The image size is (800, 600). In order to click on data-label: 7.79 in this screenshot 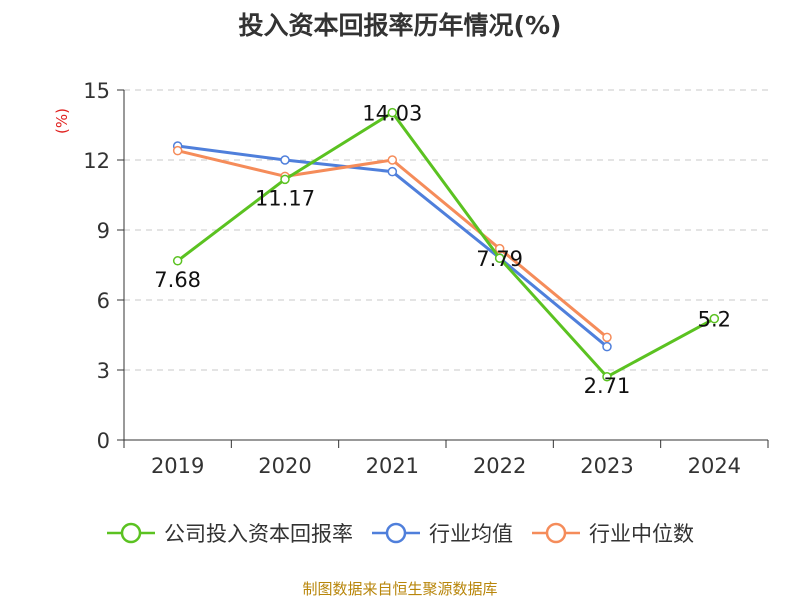, I will do `click(499, 259)`.